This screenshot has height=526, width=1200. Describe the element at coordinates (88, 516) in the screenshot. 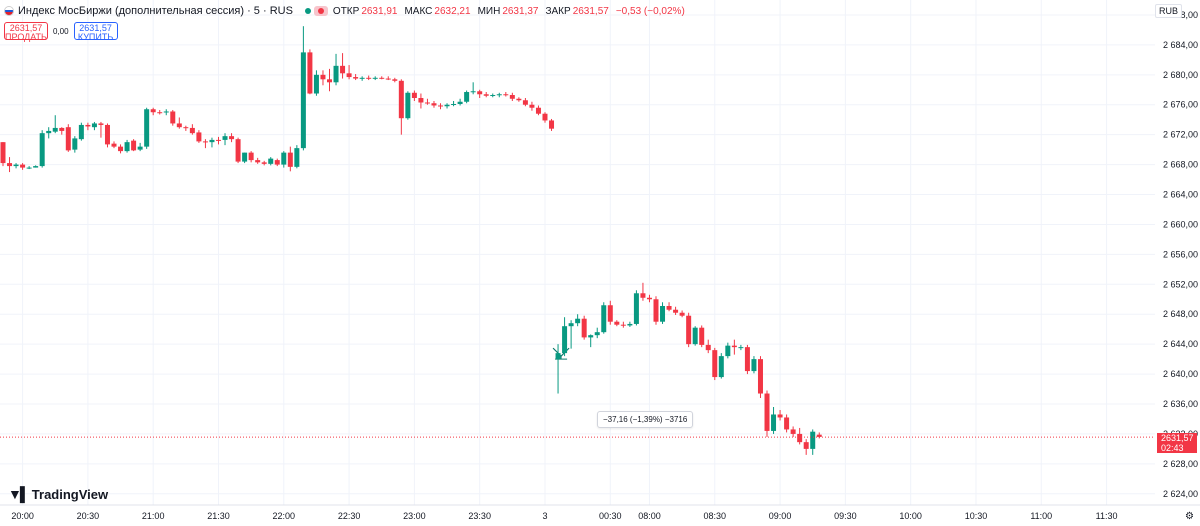

I see `x-tick-label: 20:30` at that location.